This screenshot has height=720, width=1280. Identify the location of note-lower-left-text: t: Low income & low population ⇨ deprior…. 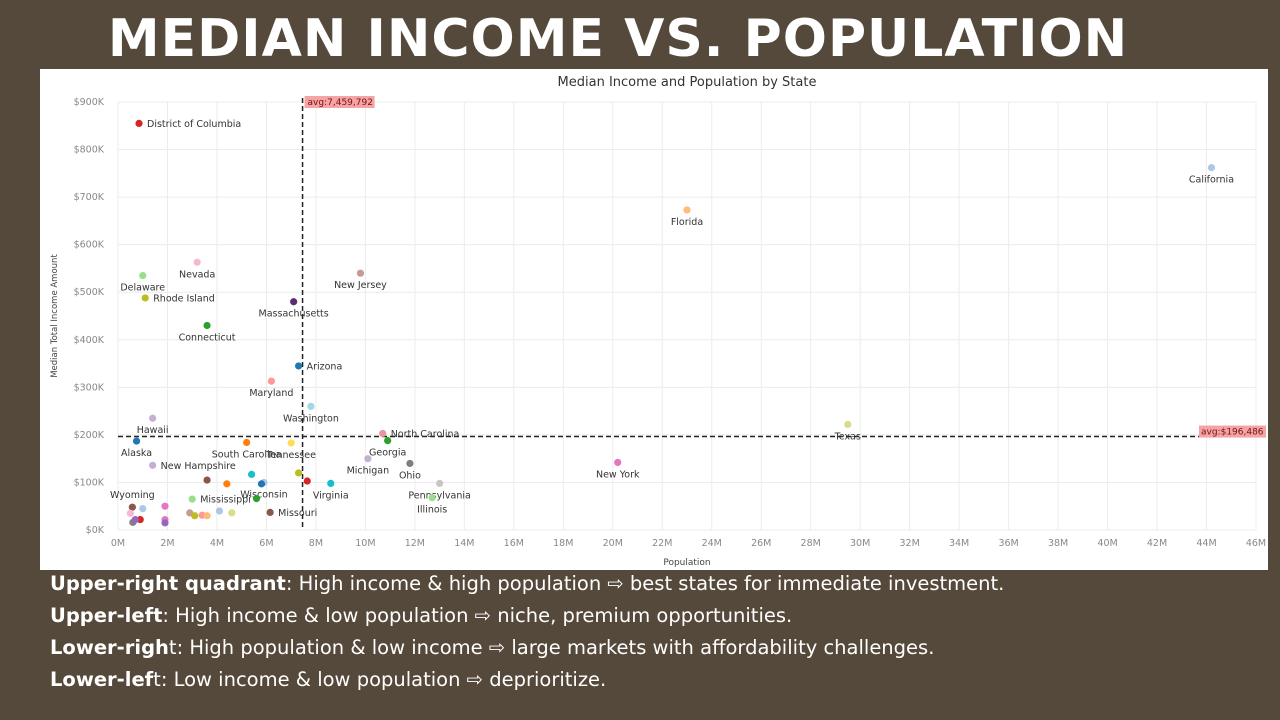
(380, 679).